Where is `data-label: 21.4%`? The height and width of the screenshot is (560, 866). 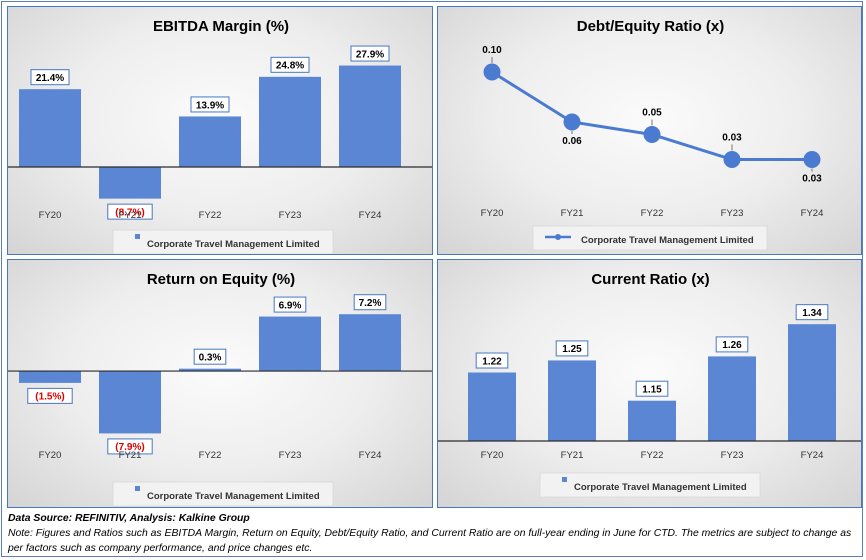
data-label: 21.4% is located at coordinates (50, 77).